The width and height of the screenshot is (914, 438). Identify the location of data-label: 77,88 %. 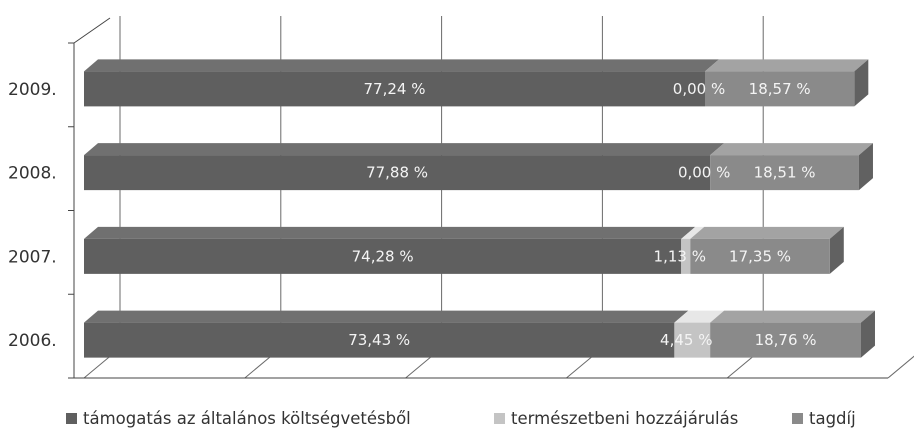
(397, 173).